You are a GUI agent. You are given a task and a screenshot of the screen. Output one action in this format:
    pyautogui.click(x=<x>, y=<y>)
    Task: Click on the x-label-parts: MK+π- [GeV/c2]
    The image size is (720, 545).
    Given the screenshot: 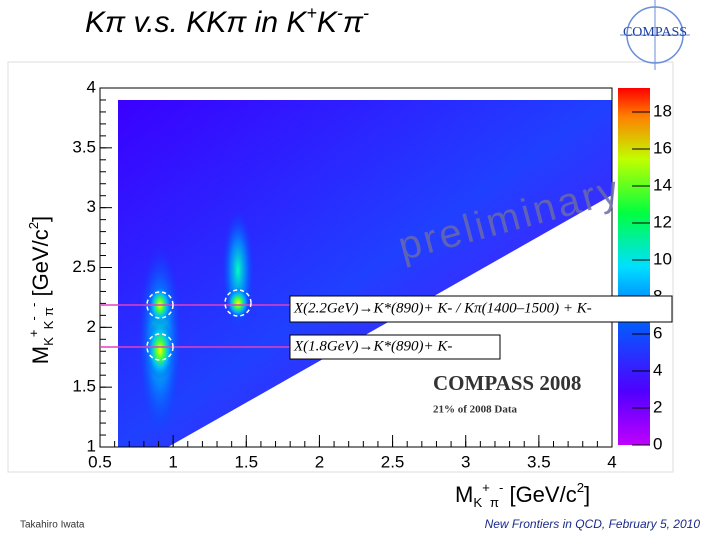 What is the action you would take?
    pyautogui.click(x=522, y=495)
    